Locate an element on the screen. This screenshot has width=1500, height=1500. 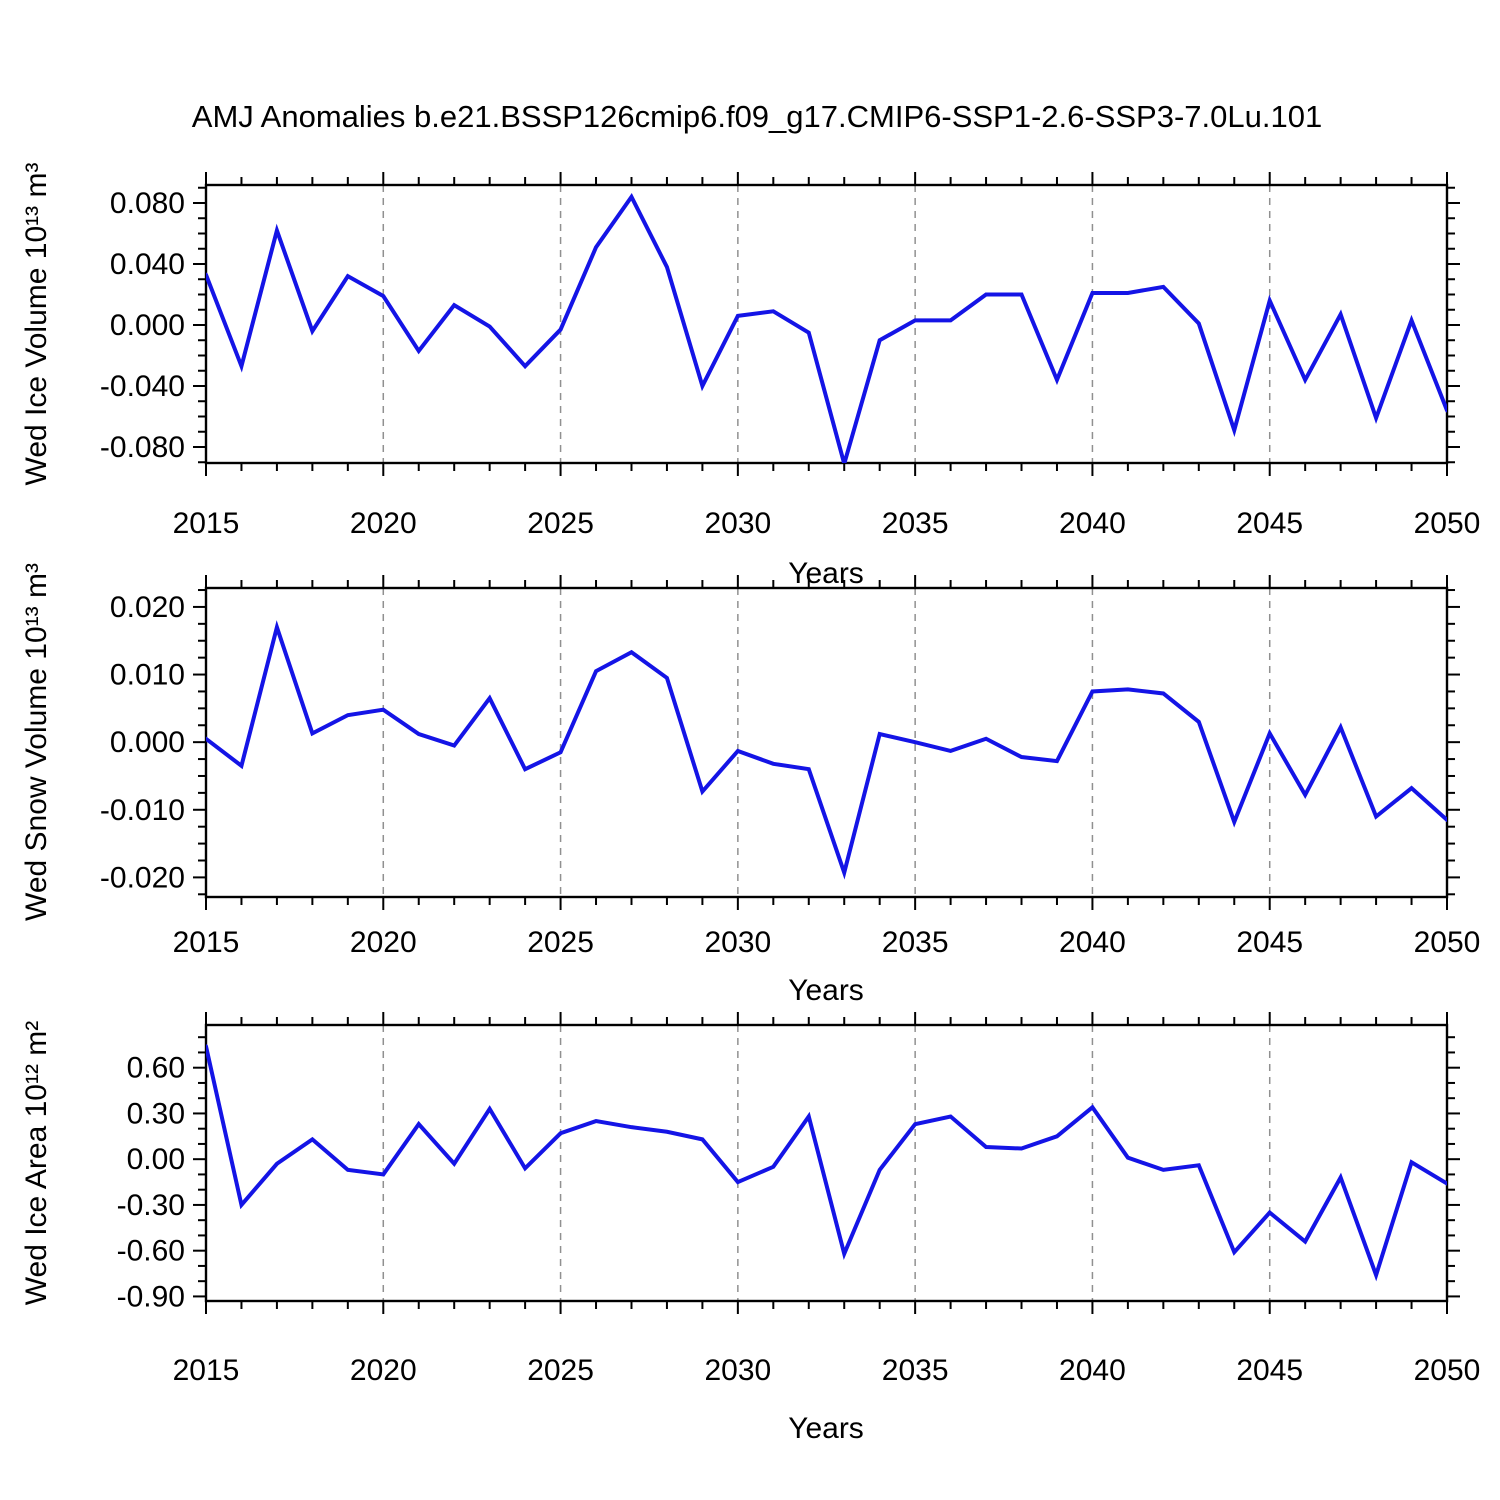
wed-snow-volume-y-tick-label: -0.010 is located at coordinates (142, 810).